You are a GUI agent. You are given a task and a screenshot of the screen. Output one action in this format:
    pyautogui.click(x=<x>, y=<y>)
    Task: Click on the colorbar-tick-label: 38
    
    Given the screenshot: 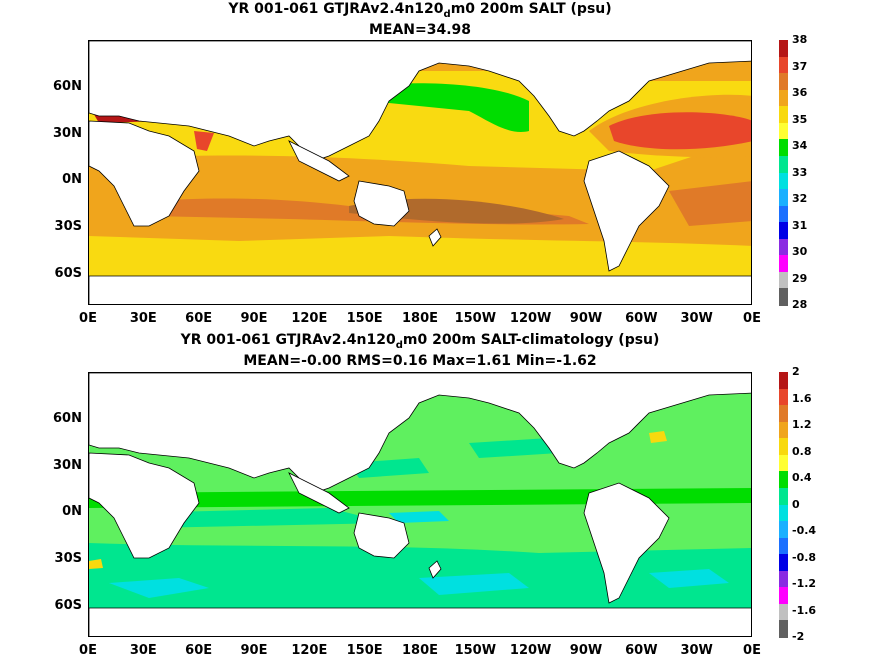 What is the action you would take?
    pyautogui.click(x=800, y=39)
    